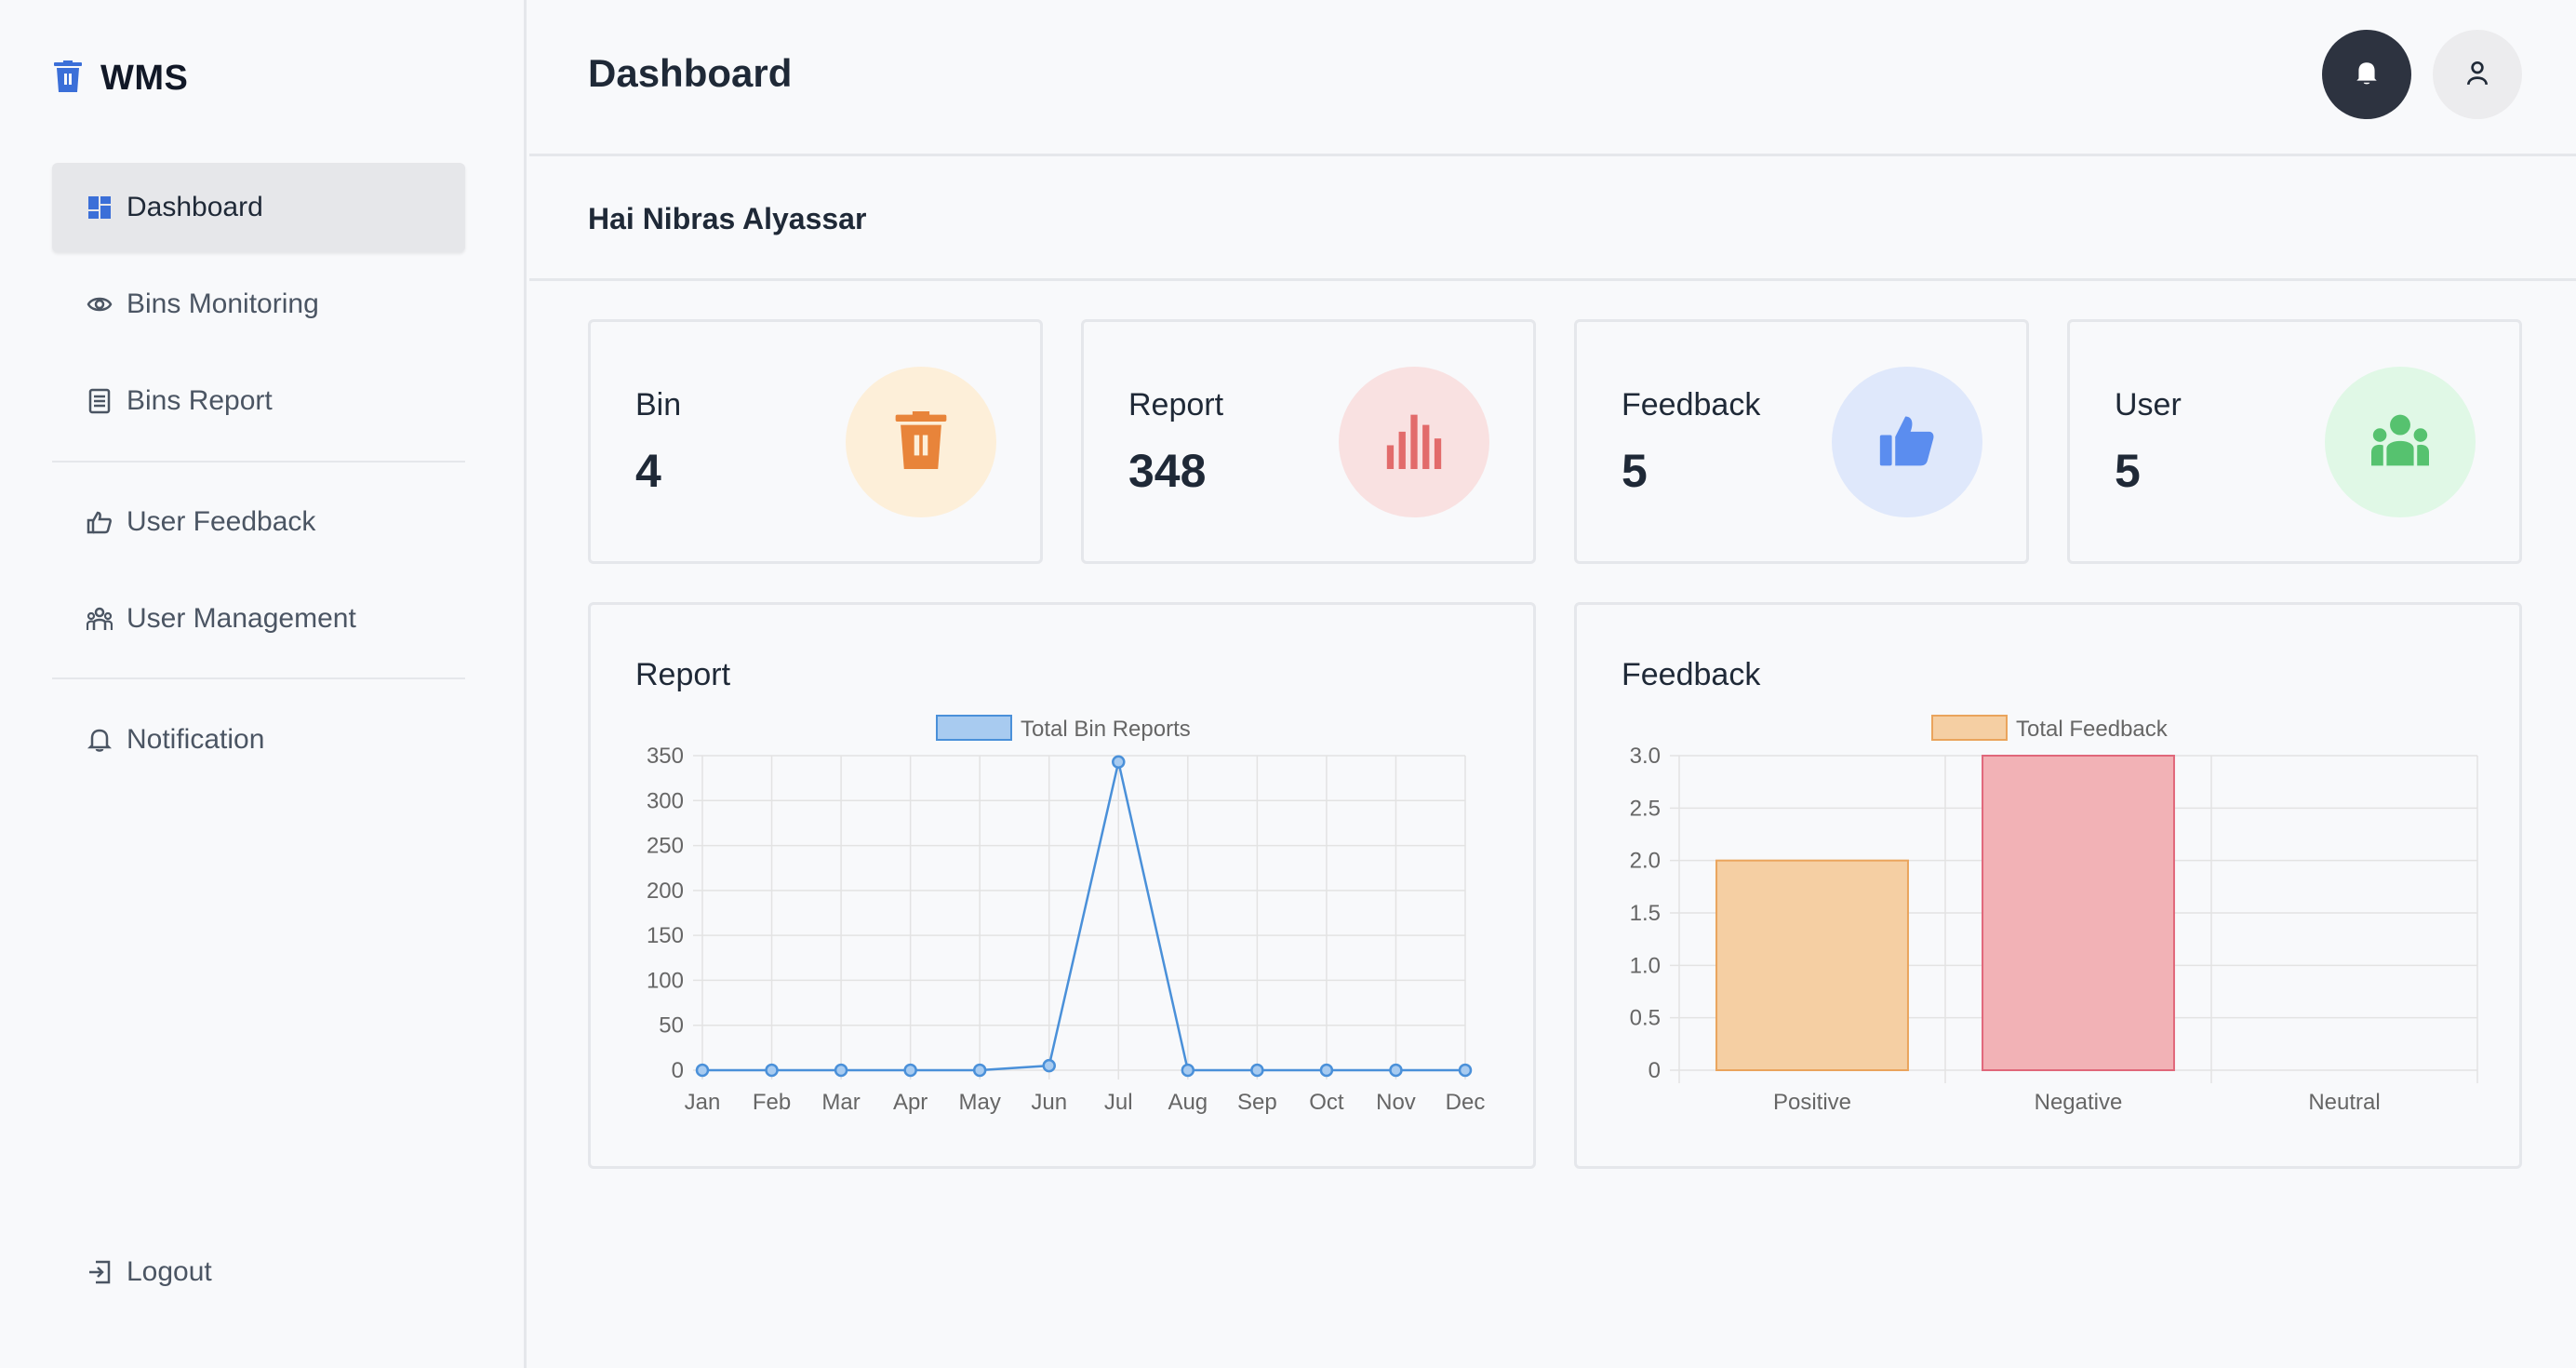  Describe the element at coordinates (665, 980) in the screenshot. I see `y-tick-label: 100` at that location.